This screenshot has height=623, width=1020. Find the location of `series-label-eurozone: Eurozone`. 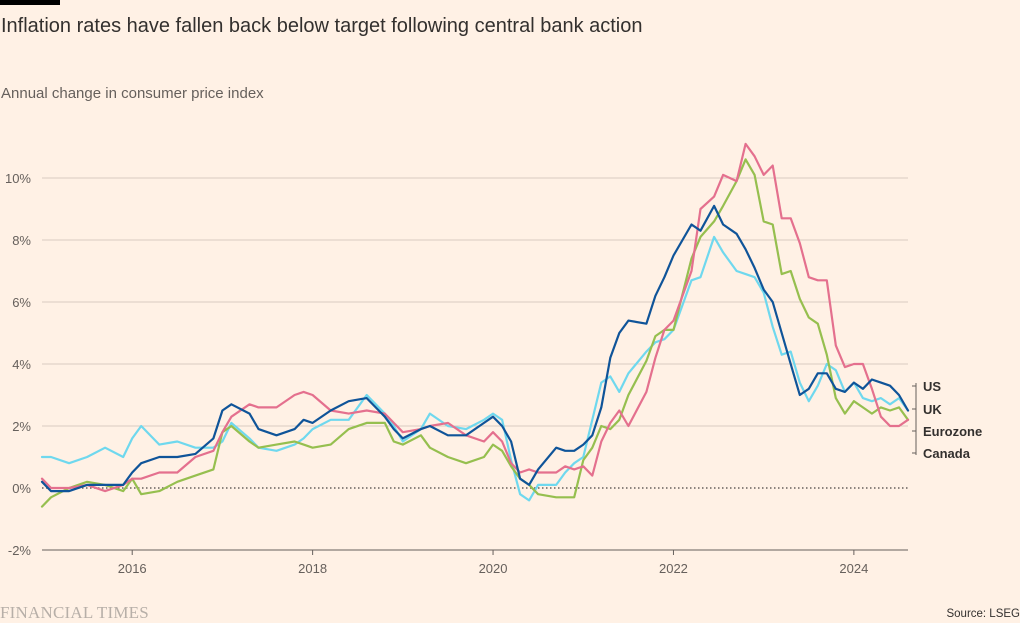

series-label-eurozone: Eurozone is located at coordinates (952, 431).